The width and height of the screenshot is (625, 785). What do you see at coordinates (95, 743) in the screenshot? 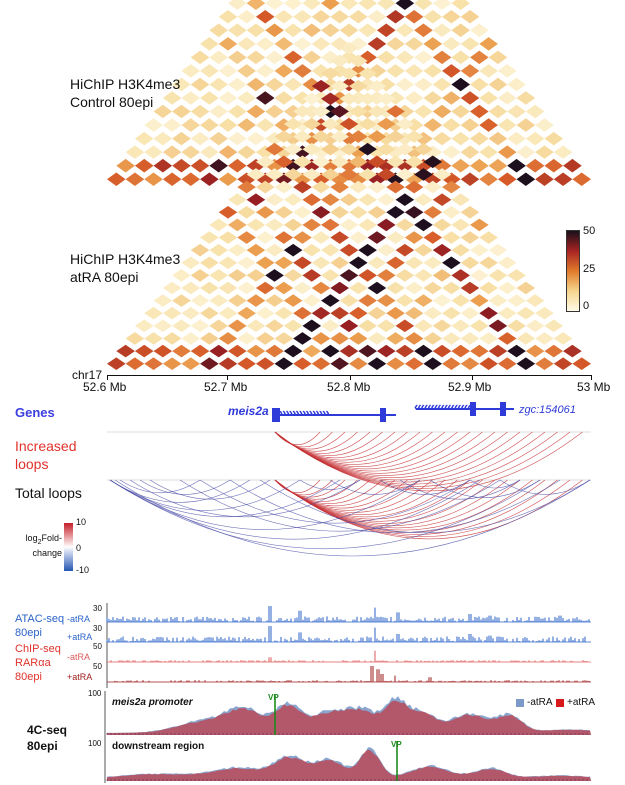
I see `fourc-scale2: 100` at bounding box center [95, 743].